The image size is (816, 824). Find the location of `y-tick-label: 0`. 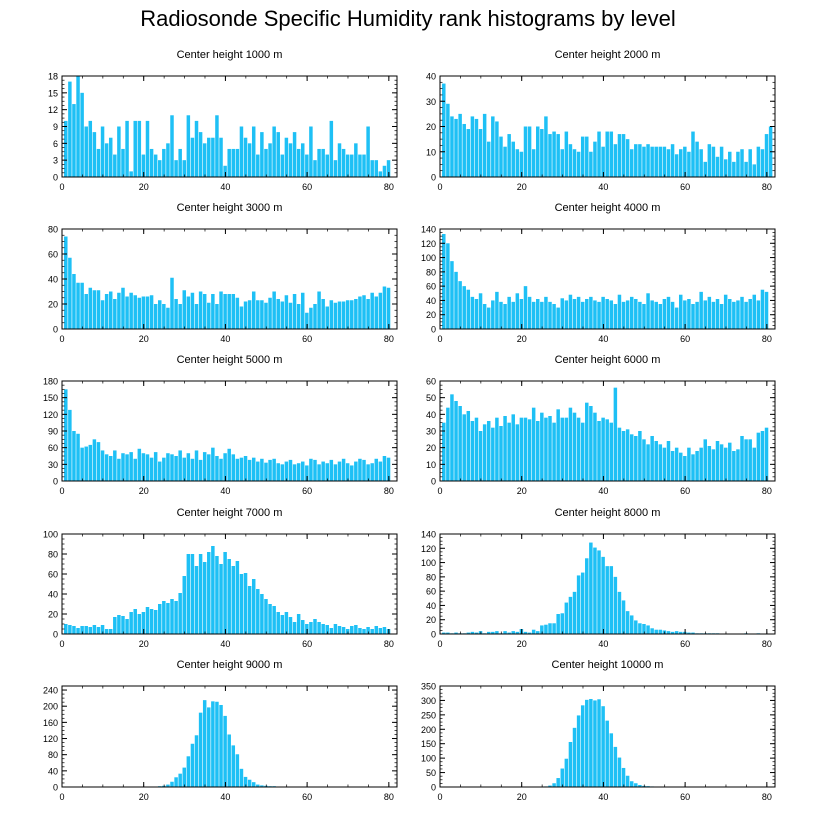

y-tick-label: 0 is located at coordinates (433, 635).